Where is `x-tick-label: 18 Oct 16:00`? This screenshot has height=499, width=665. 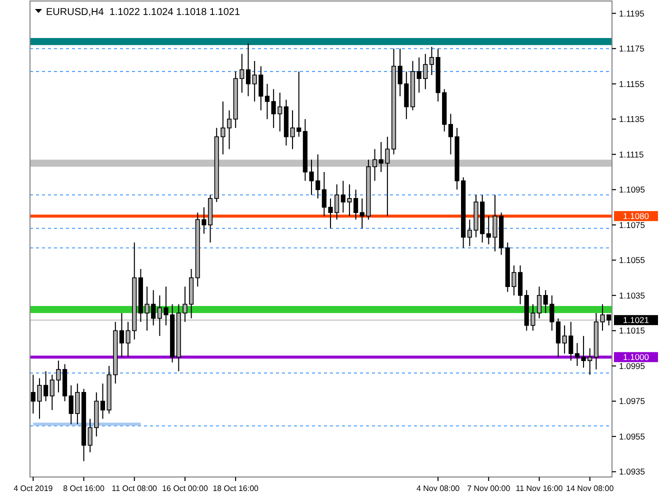
x-tick-label: 18 Oct 16:00 is located at coordinates (236, 488).